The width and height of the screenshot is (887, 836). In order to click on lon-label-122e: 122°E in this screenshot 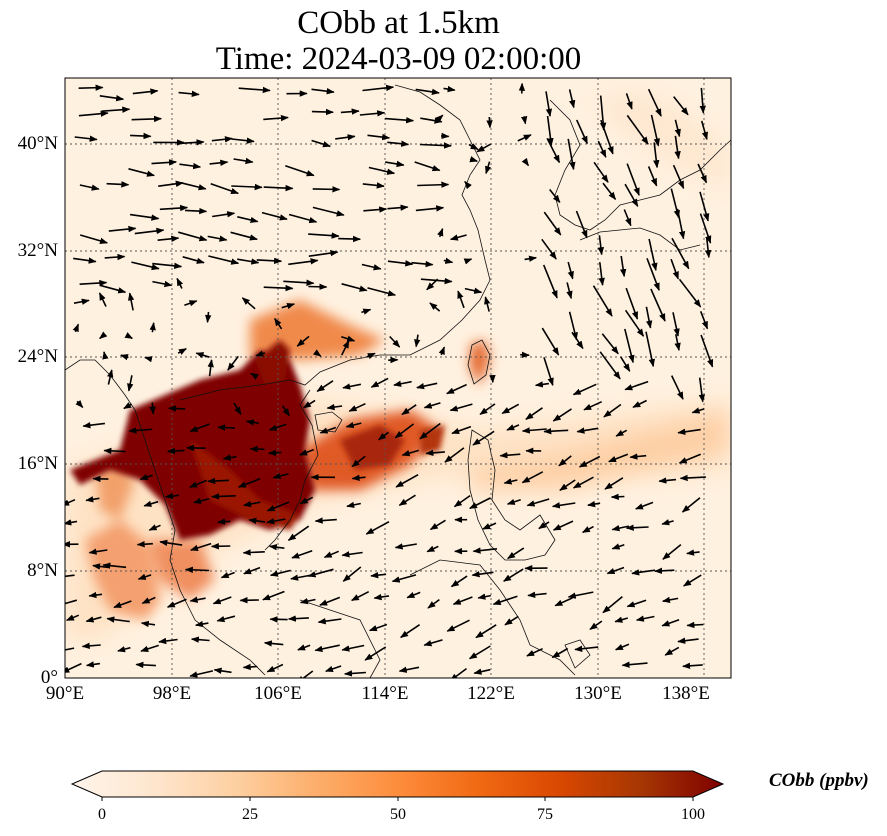, I will do `click(491, 693)`.